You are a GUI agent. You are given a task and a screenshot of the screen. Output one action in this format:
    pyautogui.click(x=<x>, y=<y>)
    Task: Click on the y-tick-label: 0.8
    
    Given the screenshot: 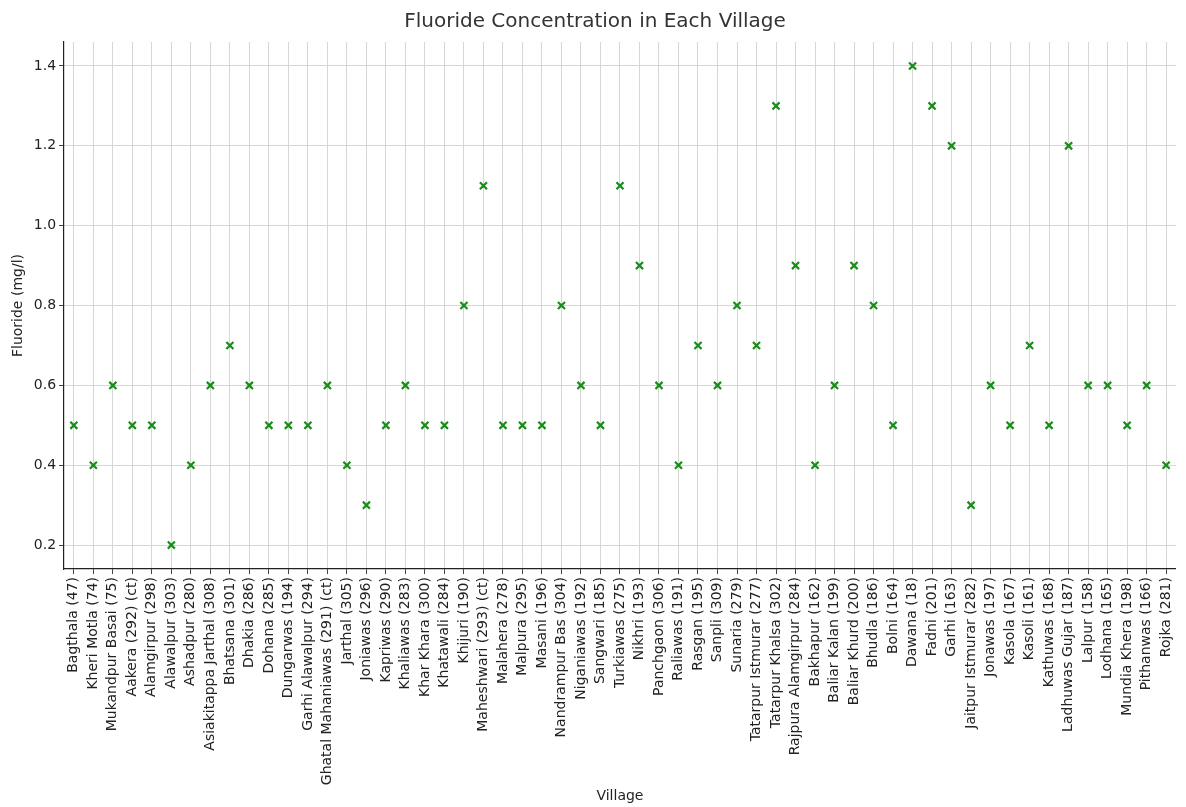 What is the action you would take?
    pyautogui.click(x=45, y=304)
    